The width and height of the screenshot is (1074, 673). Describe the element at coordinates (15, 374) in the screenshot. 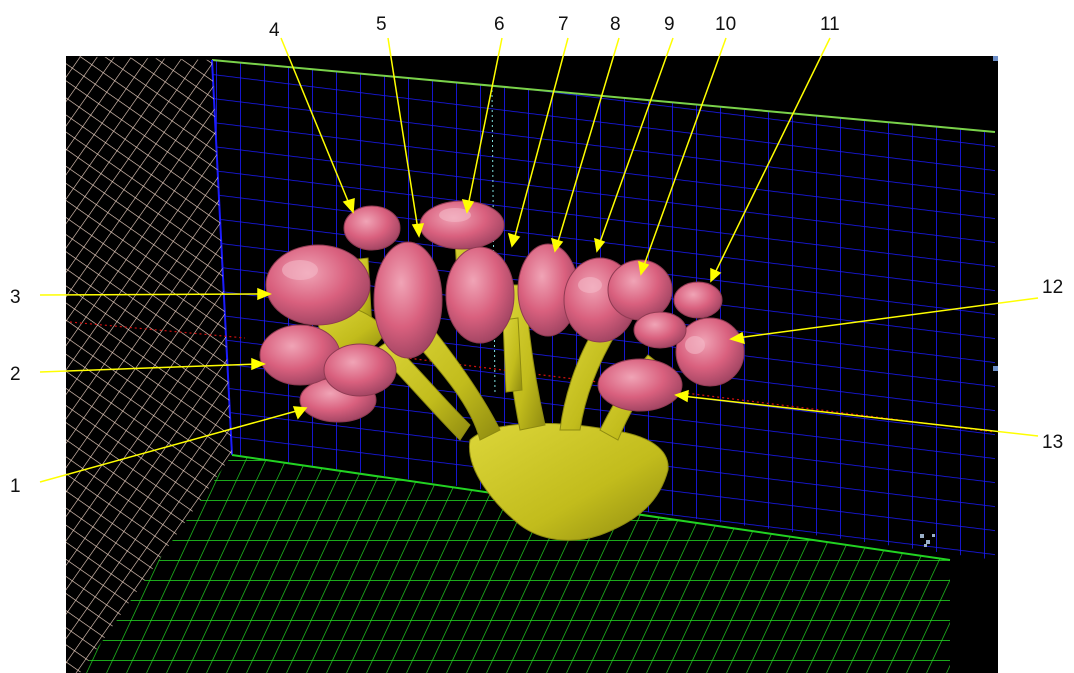

I see `label-2: 2` at that location.